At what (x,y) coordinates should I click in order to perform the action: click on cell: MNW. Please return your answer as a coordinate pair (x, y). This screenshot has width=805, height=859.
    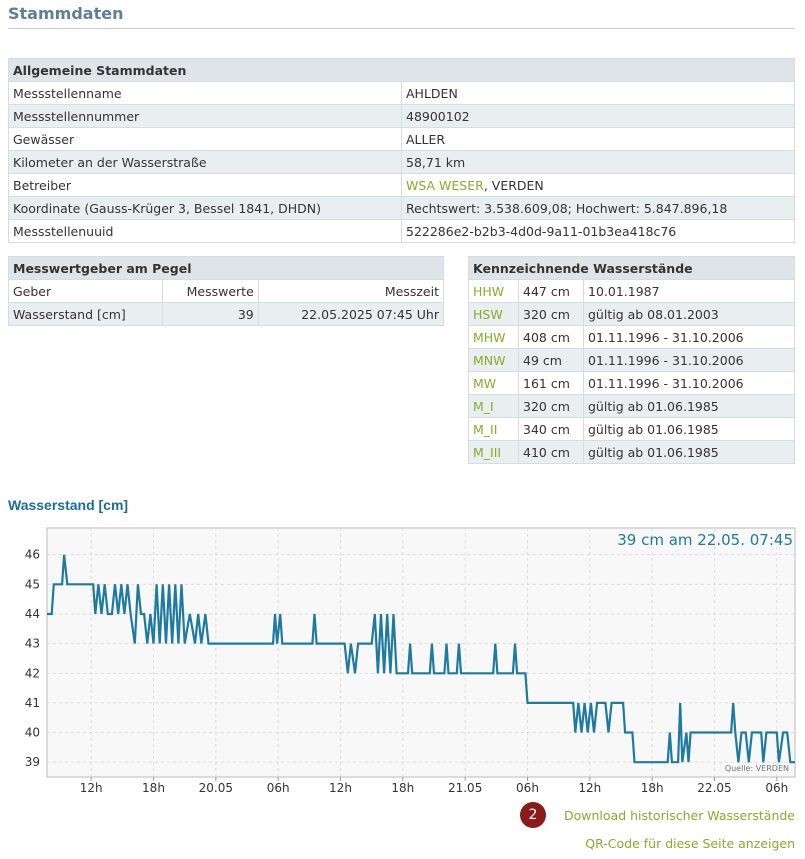
    Looking at the image, I should click on (493, 360).